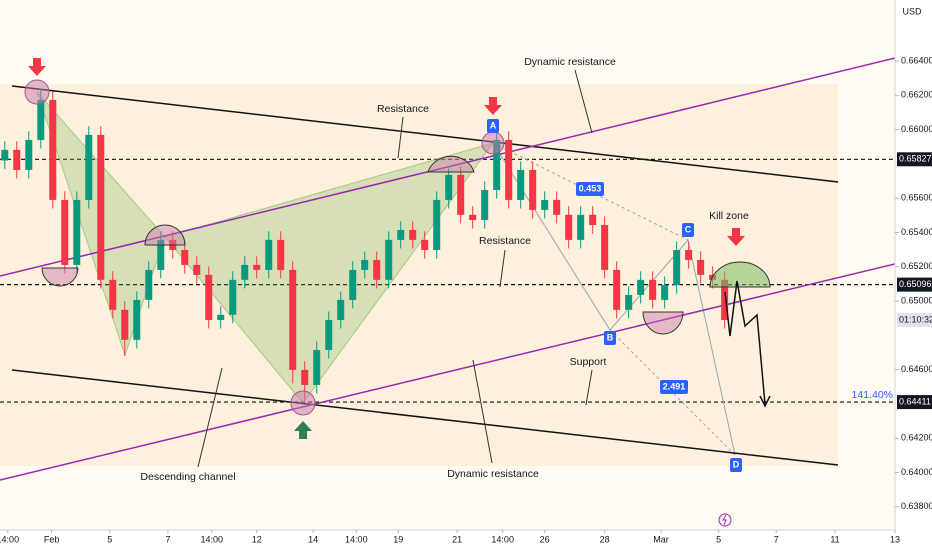  Describe the element at coordinates (725, 520) in the screenshot. I see `event-icon` at that location.